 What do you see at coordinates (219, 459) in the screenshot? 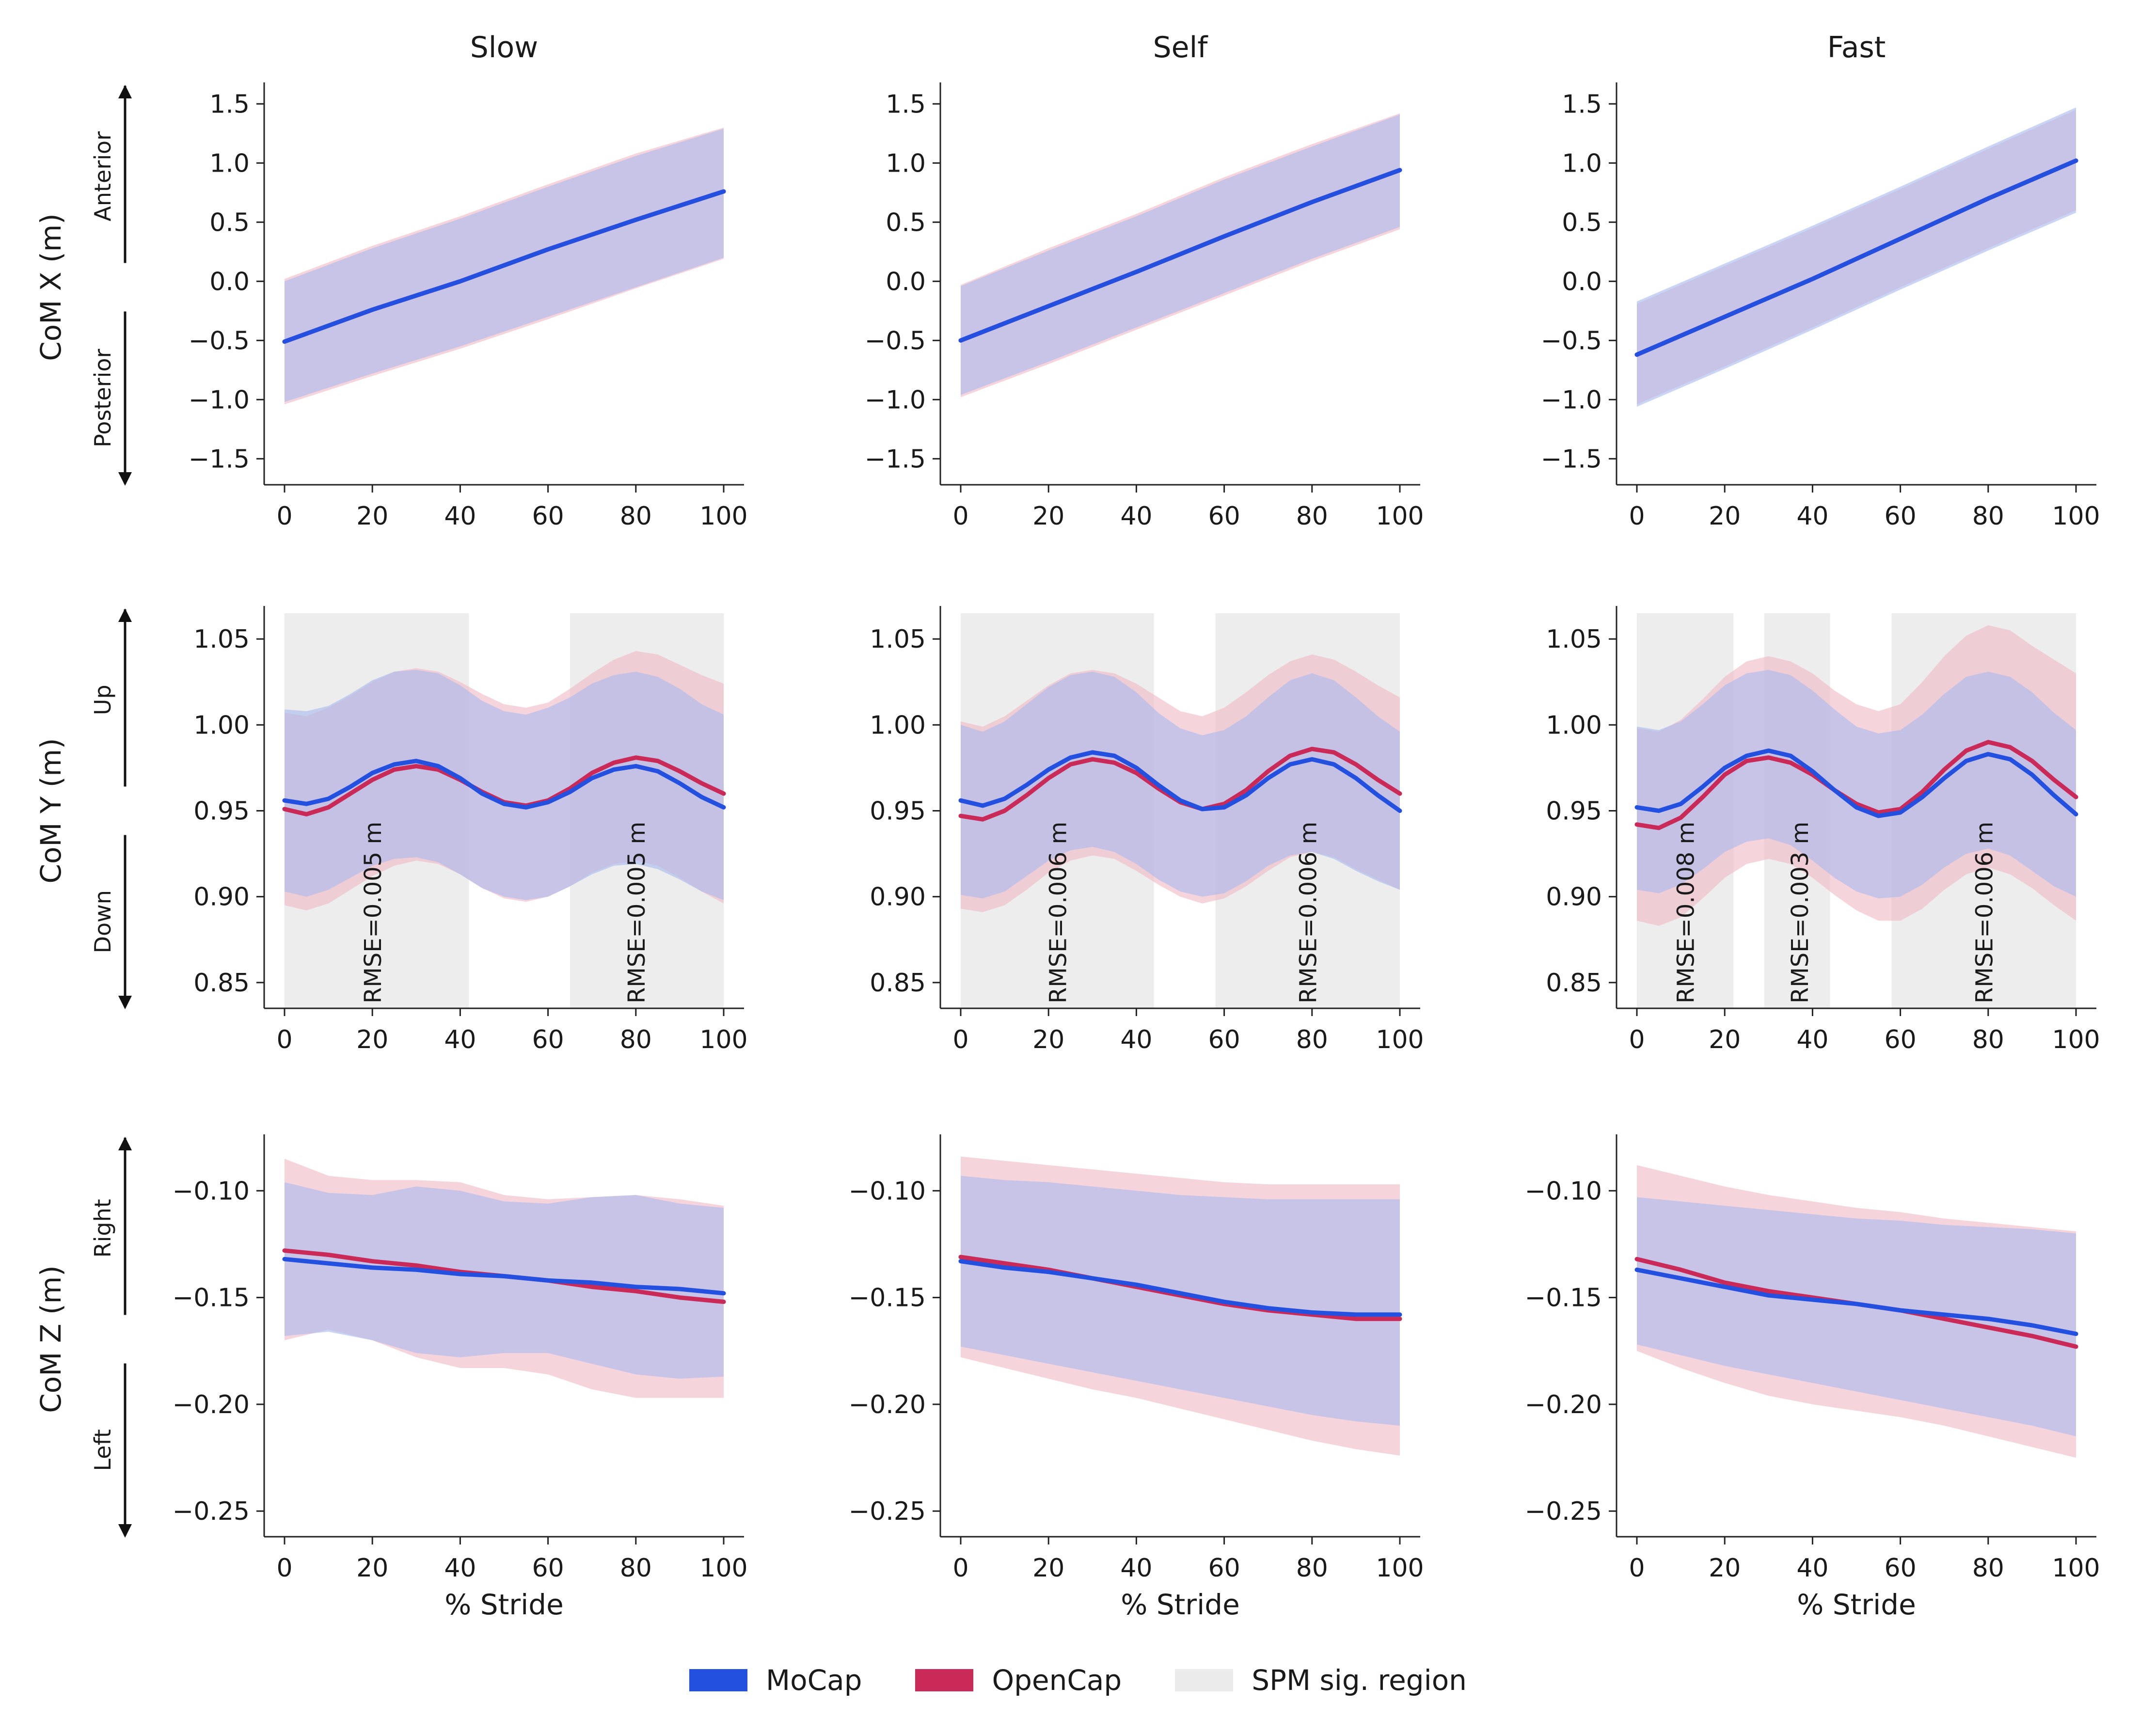
I see `y-tick-label: −1.5` at bounding box center [219, 459].